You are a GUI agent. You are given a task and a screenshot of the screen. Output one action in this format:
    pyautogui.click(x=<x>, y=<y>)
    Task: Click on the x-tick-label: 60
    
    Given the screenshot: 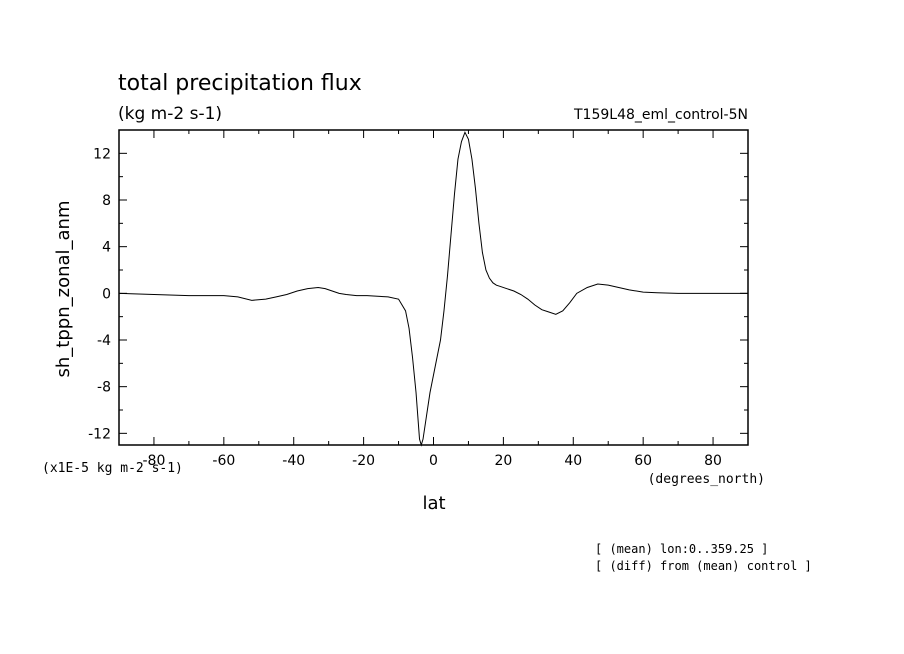 What is the action you would take?
    pyautogui.click(x=643, y=461)
    